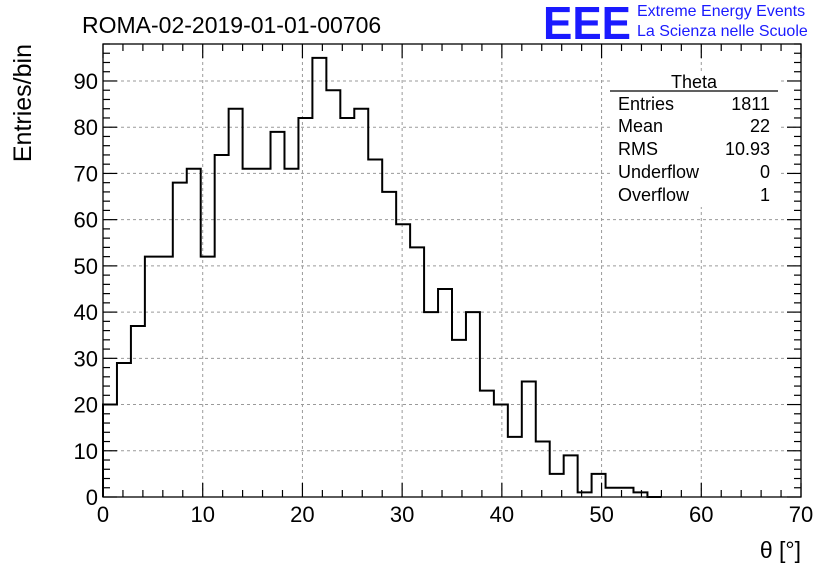 Image resolution: width=836 pixels, height=572 pixels. I want to click on stats-label-mean: Mean, so click(640, 126).